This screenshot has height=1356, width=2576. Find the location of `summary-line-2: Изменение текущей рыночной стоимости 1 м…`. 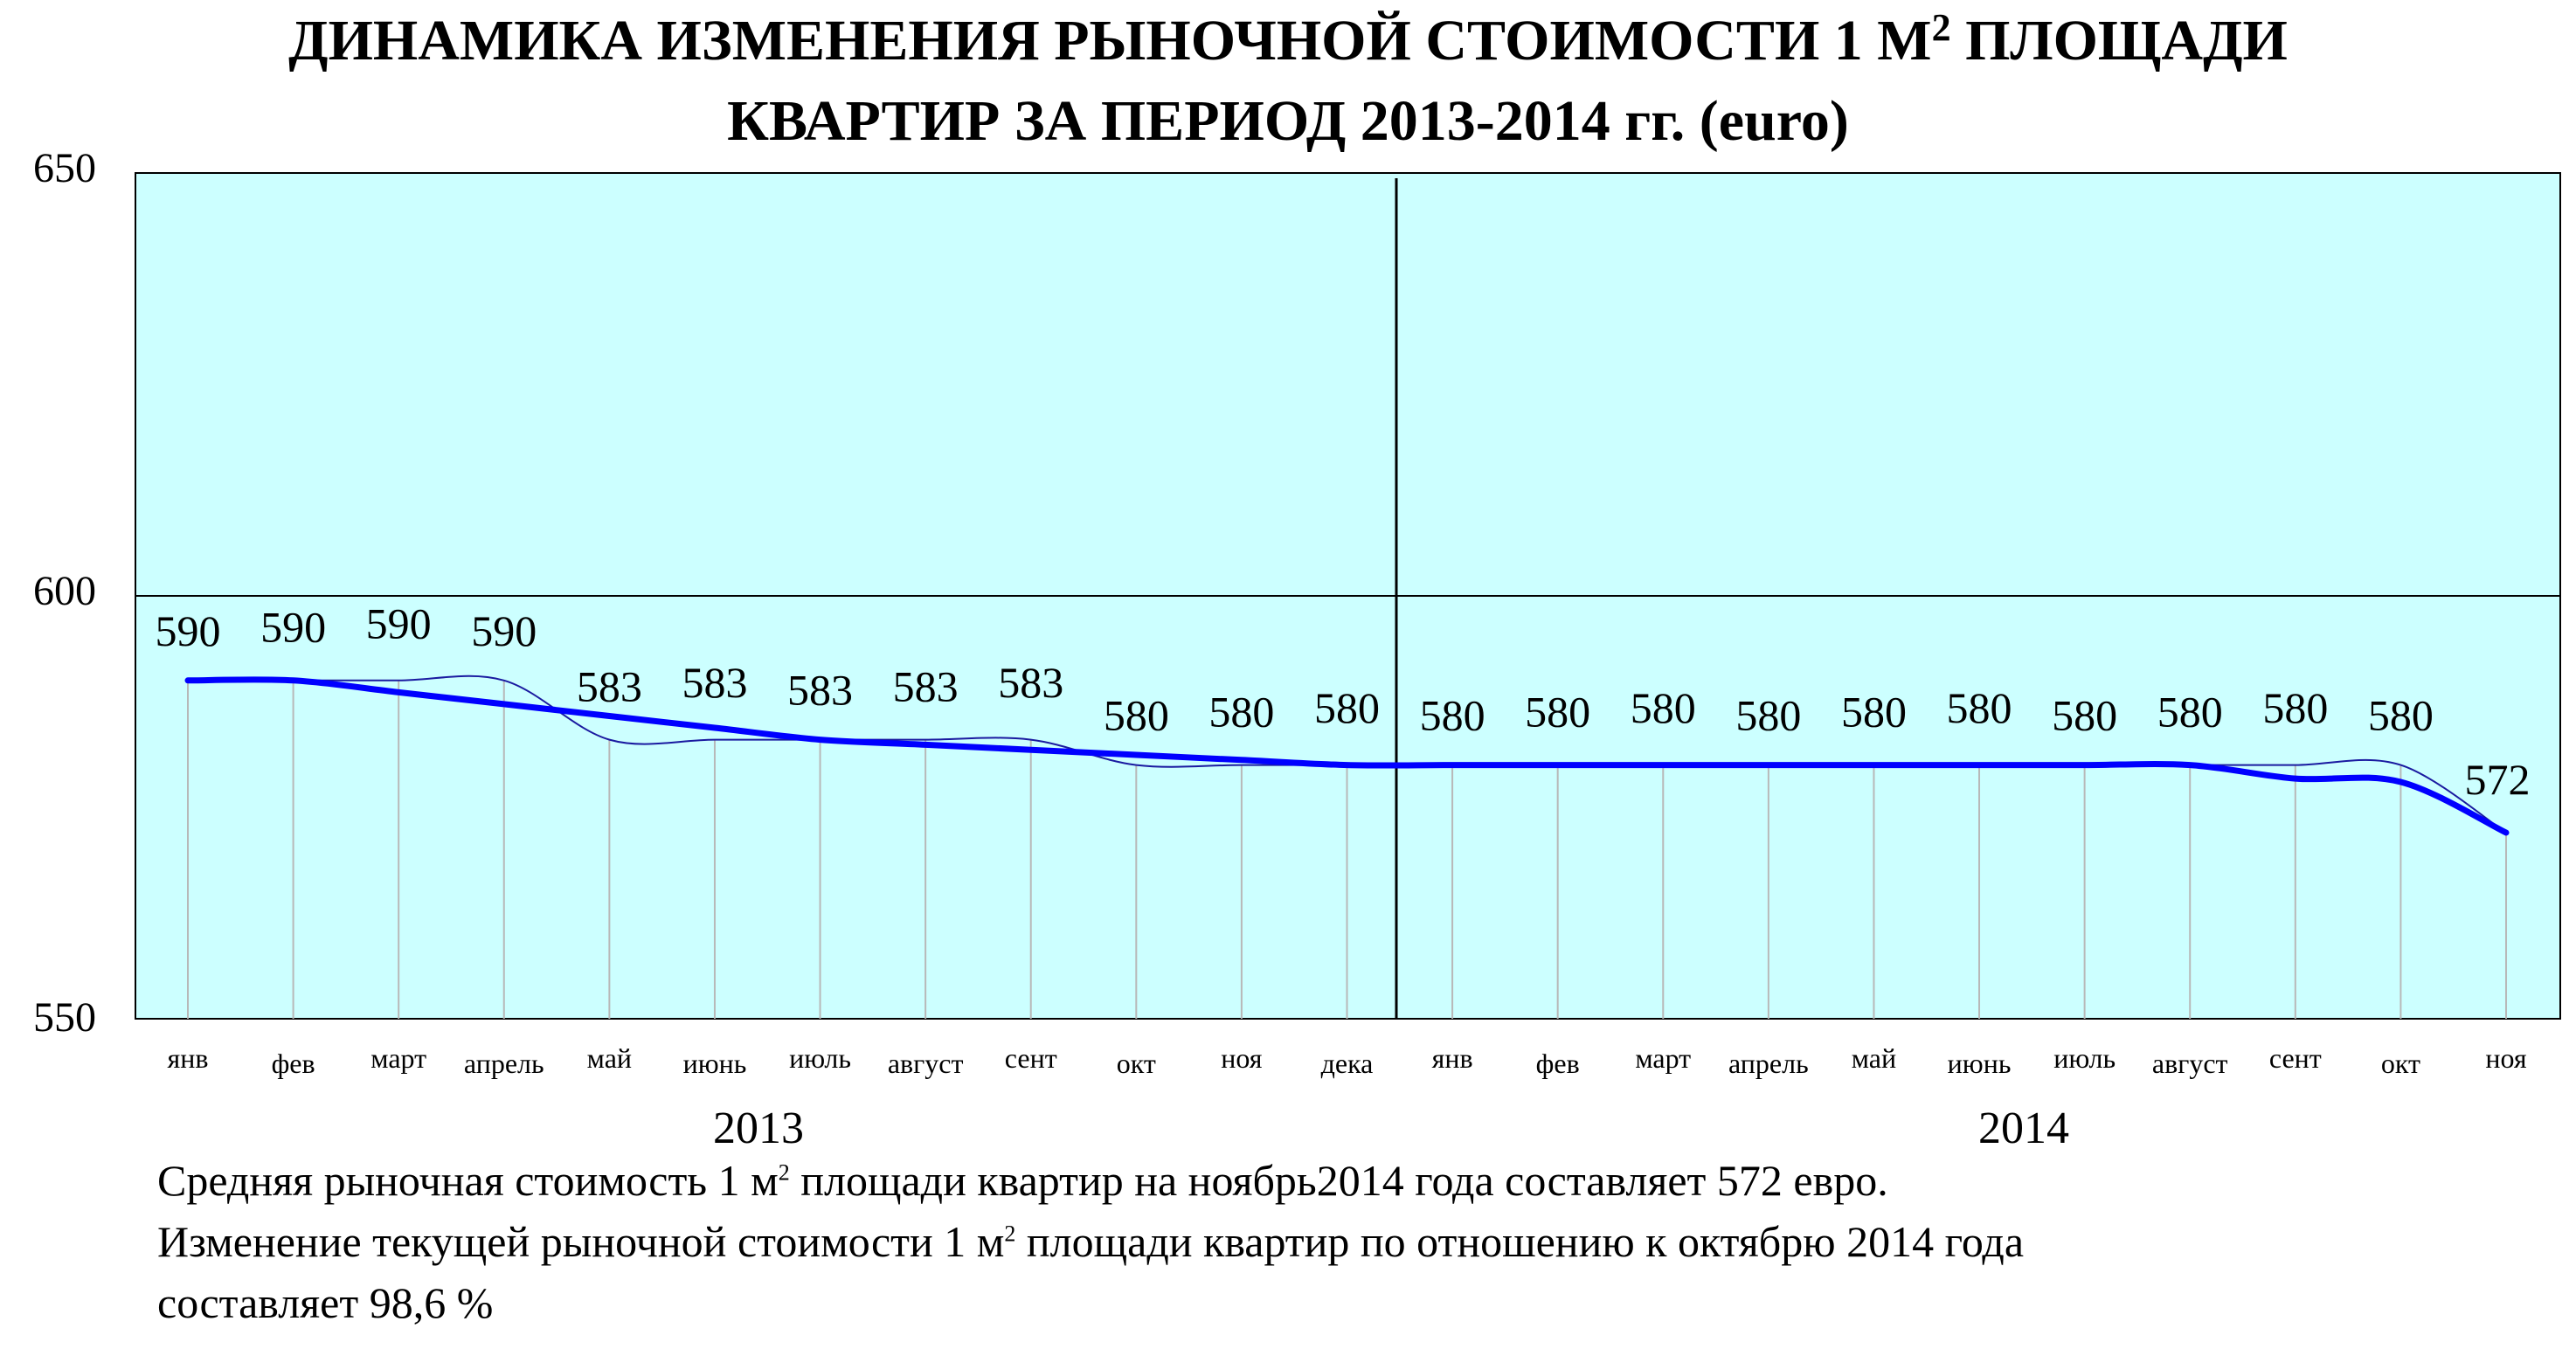

summary-line-2: Изменение текущей рыночной стоимости 1 м… is located at coordinates (1337, 1241).